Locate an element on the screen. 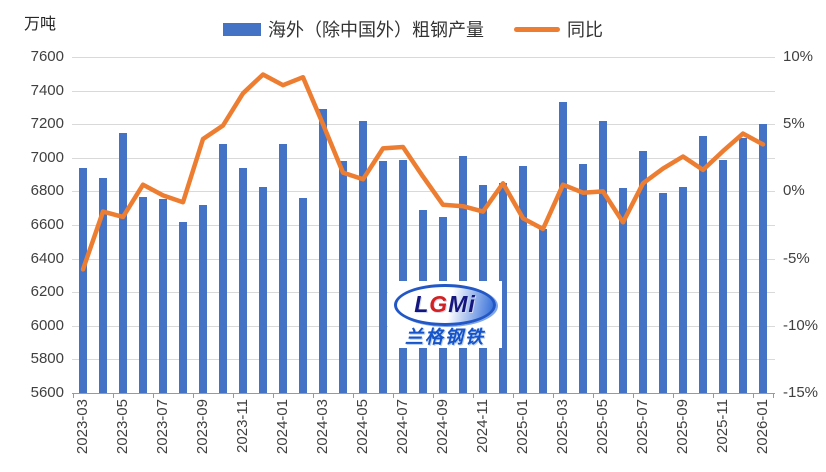 Image resolution: width=826 pixels, height=472 pixels. x-axis-label-2026-01: 2026-01 is located at coordinates (762, 427).